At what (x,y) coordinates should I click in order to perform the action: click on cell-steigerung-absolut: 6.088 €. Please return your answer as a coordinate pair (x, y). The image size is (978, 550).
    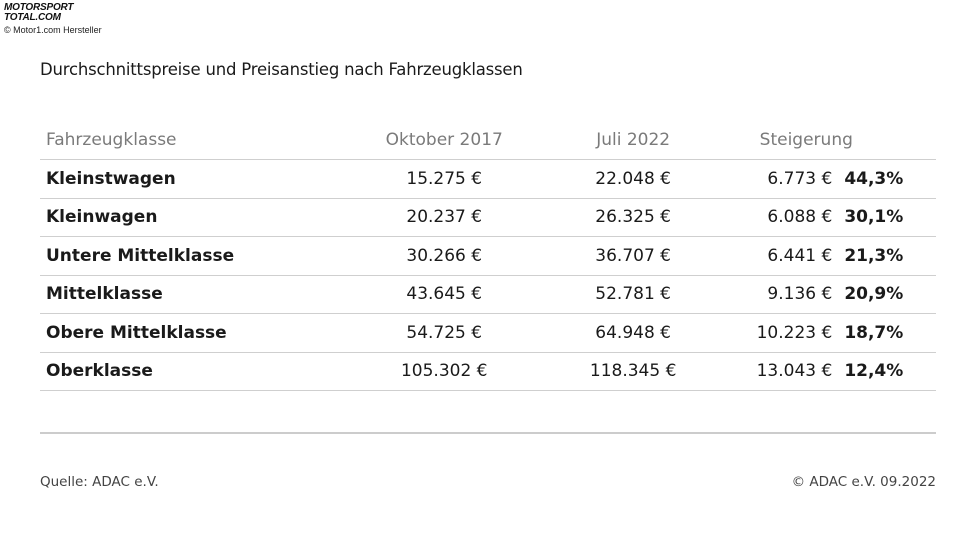
    Looking at the image, I should click on (783, 217).